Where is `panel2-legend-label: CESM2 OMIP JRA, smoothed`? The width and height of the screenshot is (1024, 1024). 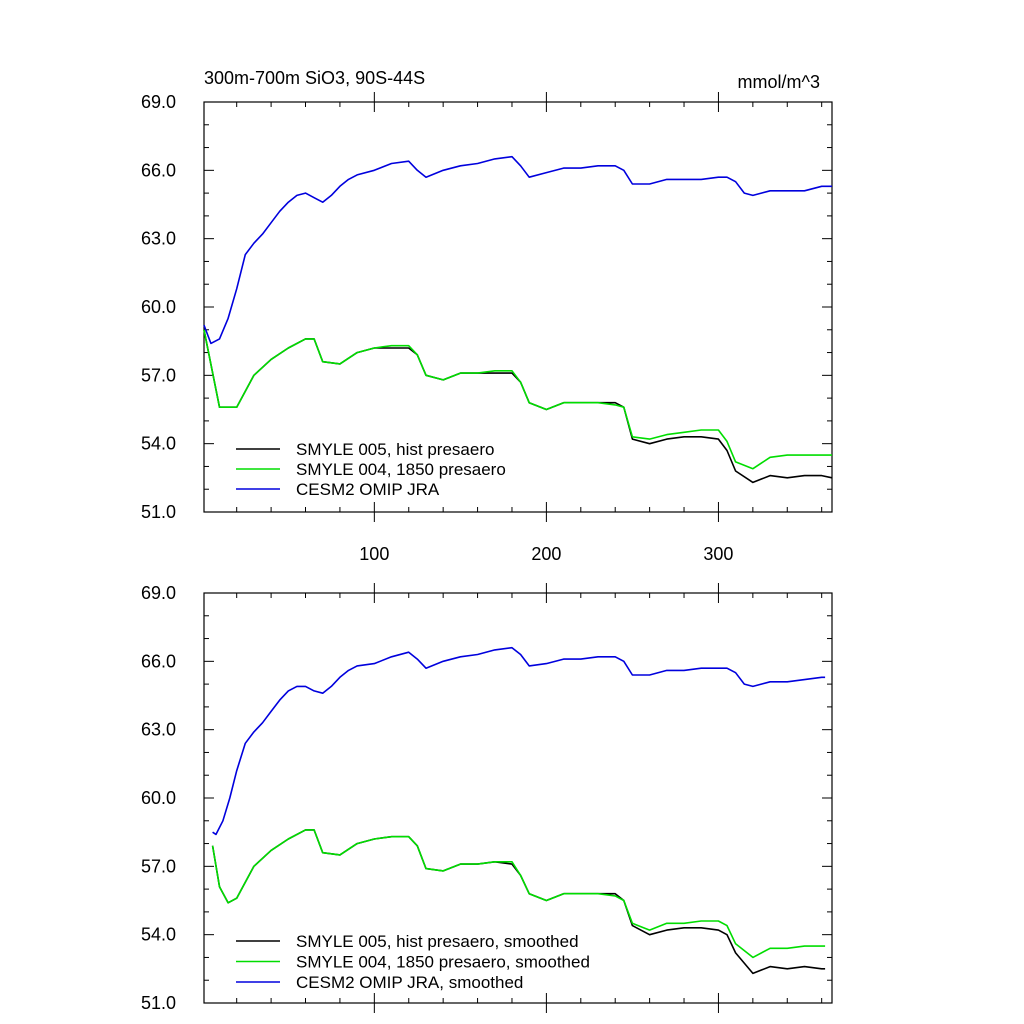 panel2-legend-label: CESM2 OMIP JRA, smoothed is located at coordinates (409, 982).